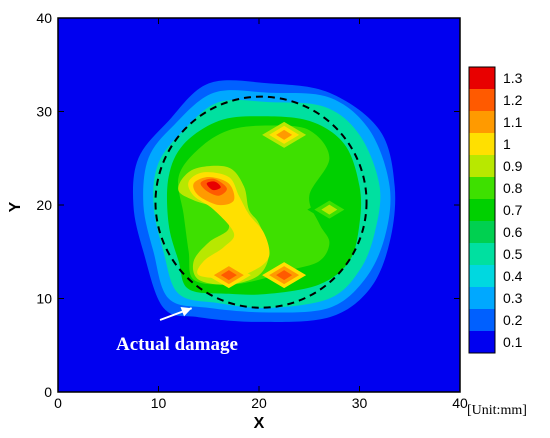  I want to click on x-tick-label: 20, so click(259, 403).